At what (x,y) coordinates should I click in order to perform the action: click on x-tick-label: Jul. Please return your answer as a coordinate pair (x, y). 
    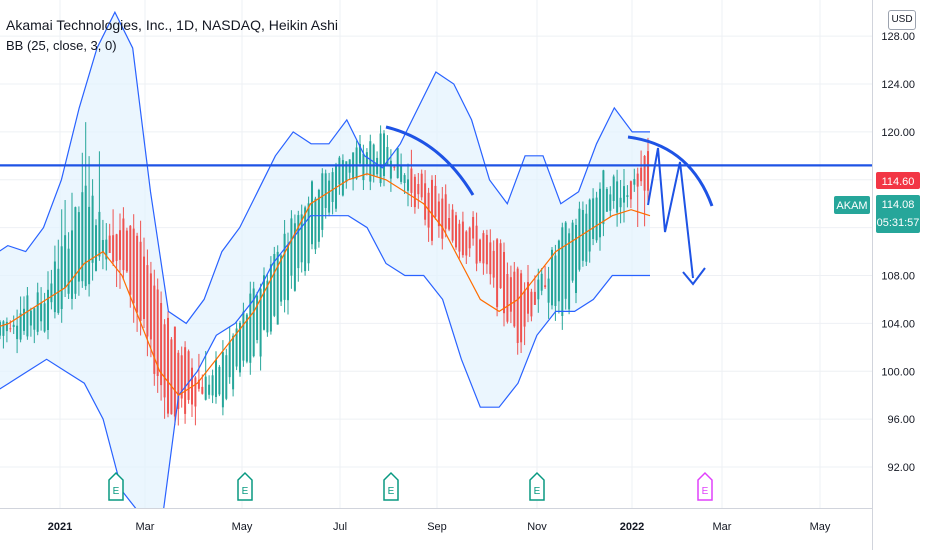
    Looking at the image, I should click on (340, 527).